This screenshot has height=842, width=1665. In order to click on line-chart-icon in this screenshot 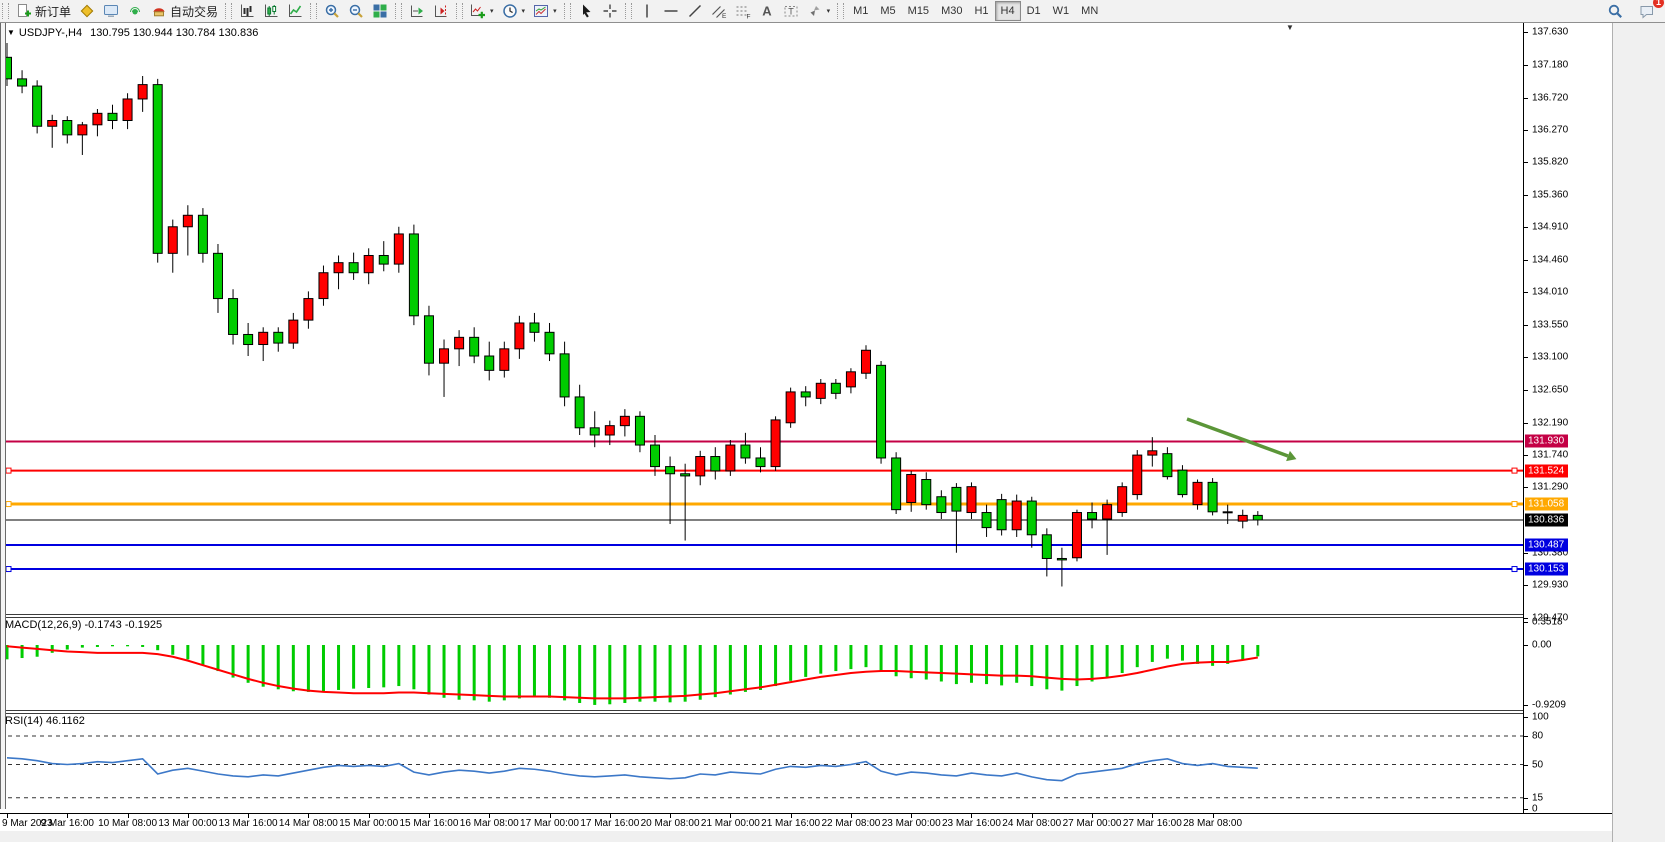, I will do `click(295, 11)`.